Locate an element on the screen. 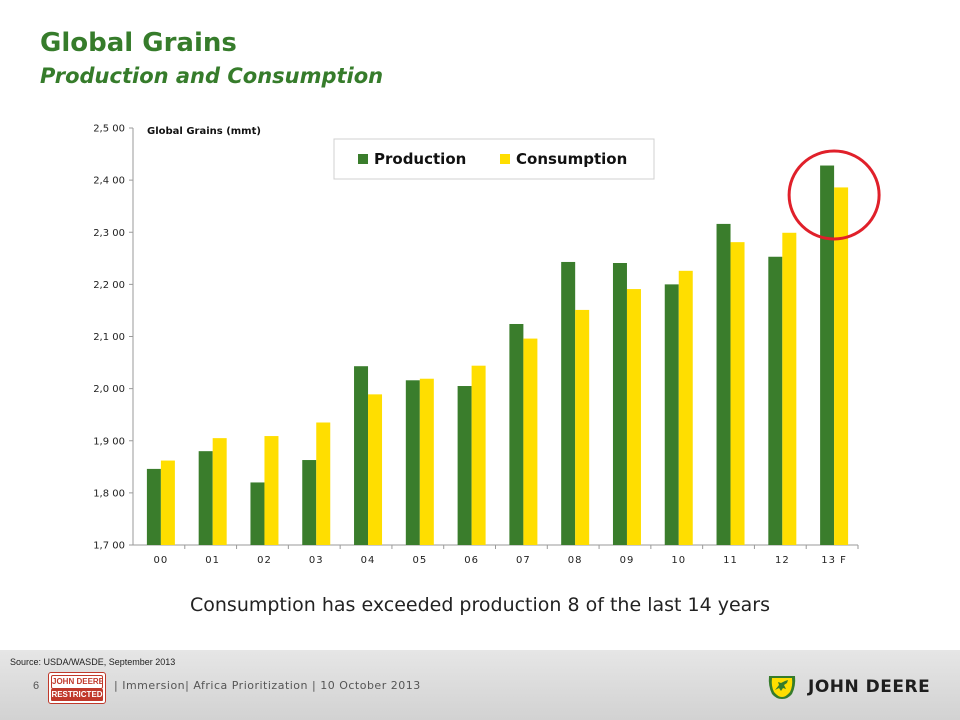  x-tick-label: 06 is located at coordinates (471, 560).